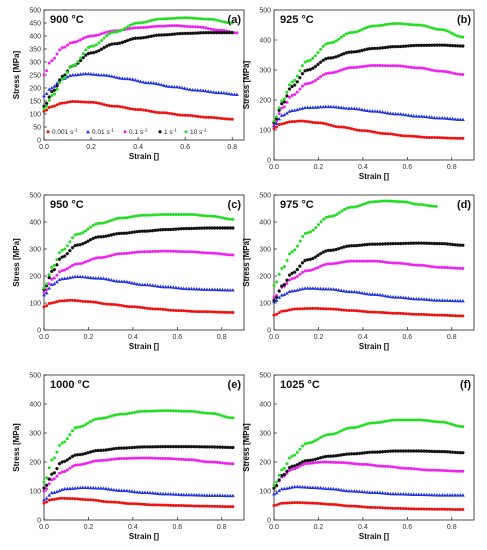  I want to click on series-0_01-per-s, so click(140, 84).